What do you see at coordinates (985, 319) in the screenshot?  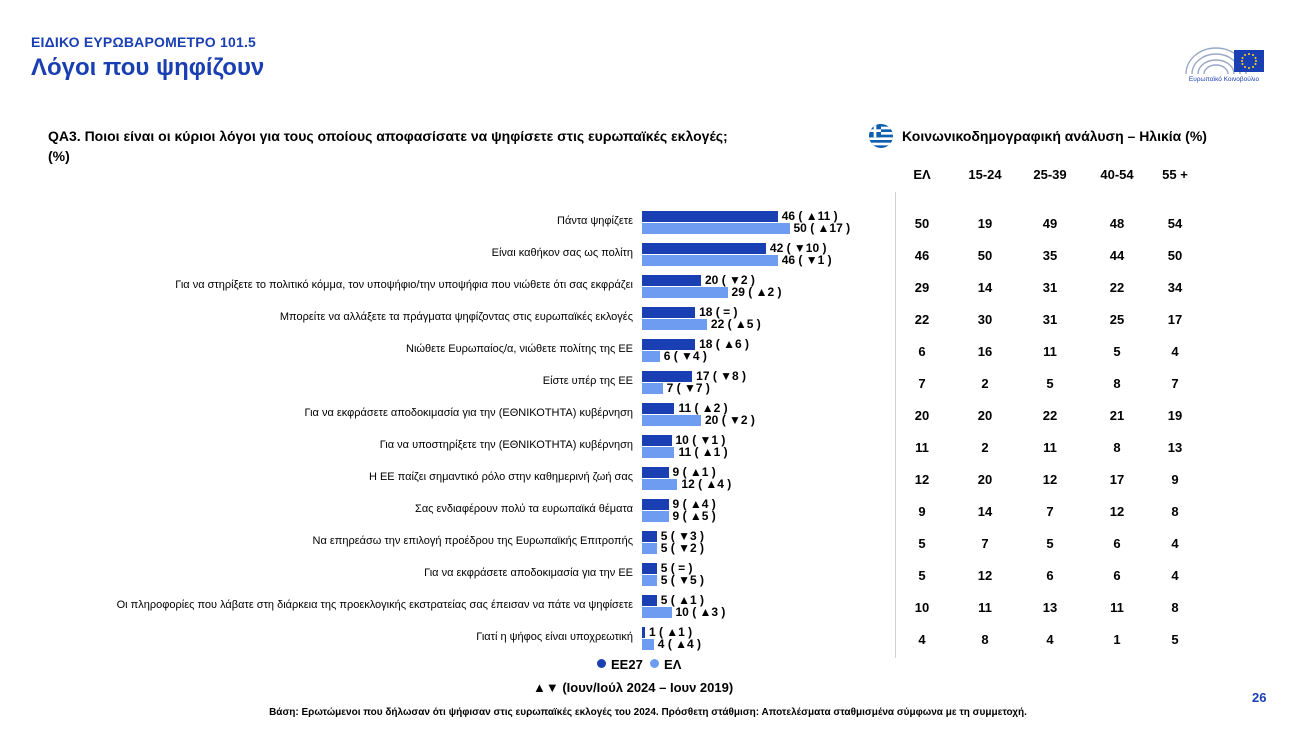 I see `table-cell: 30` at bounding box center [985, 319].